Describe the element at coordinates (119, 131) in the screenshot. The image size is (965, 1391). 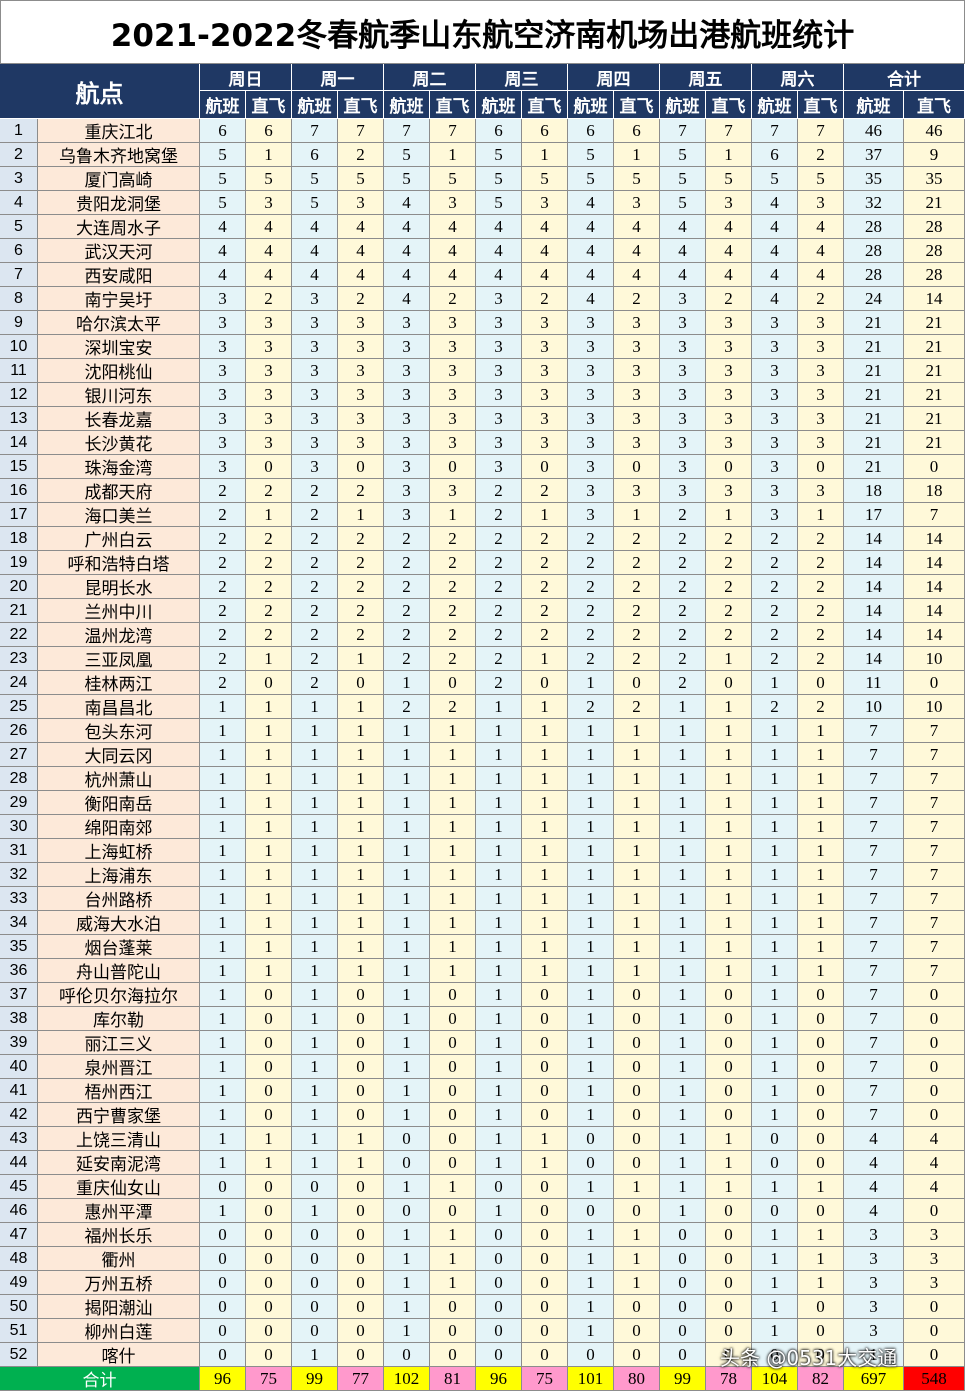
I see `airport-name: 重庆江北` at that location.